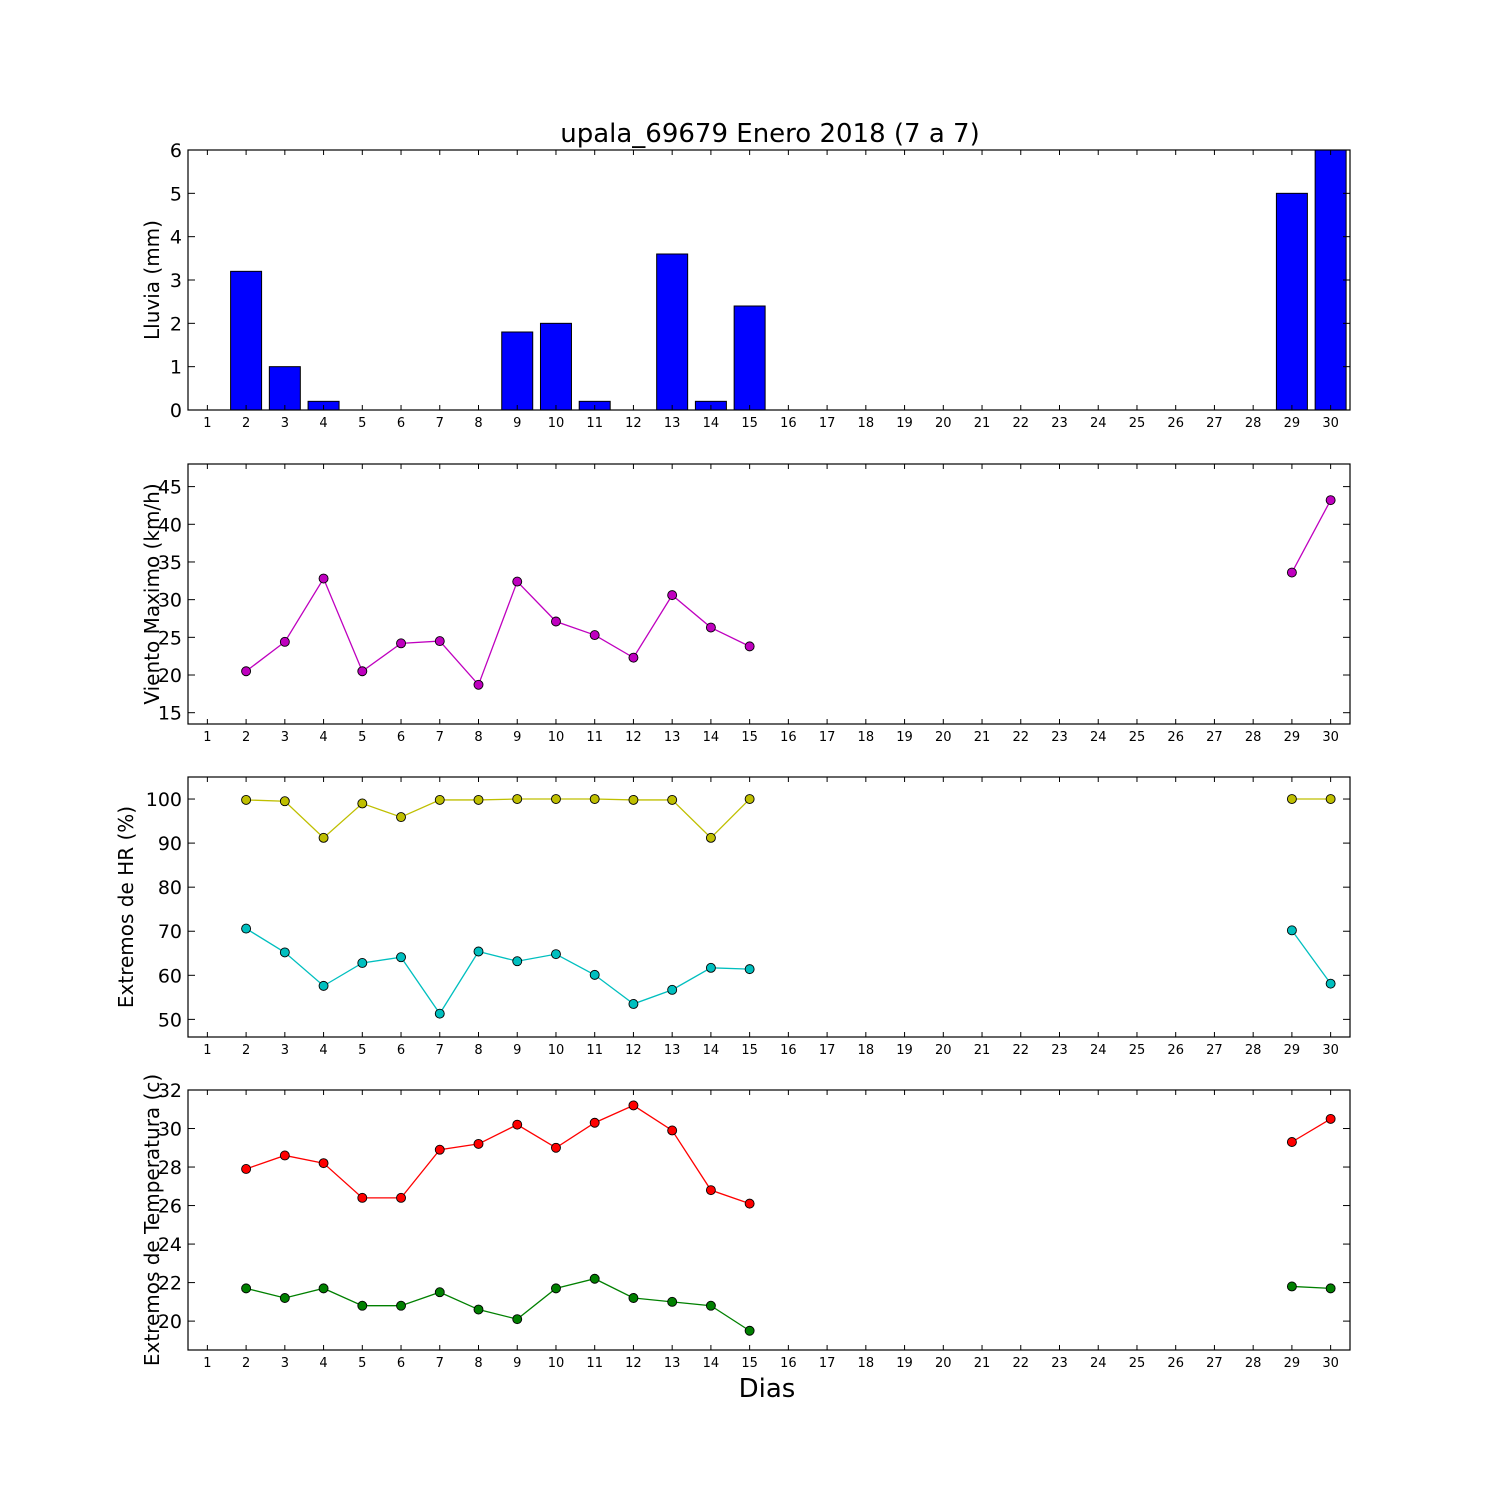 Image resolution: width=1500 pixels, height=1500 pixels. What do you see at coordinates (711, 1363) in the screenshot?
I see `xtick-label: 14` at bounding box center [711, 1363].